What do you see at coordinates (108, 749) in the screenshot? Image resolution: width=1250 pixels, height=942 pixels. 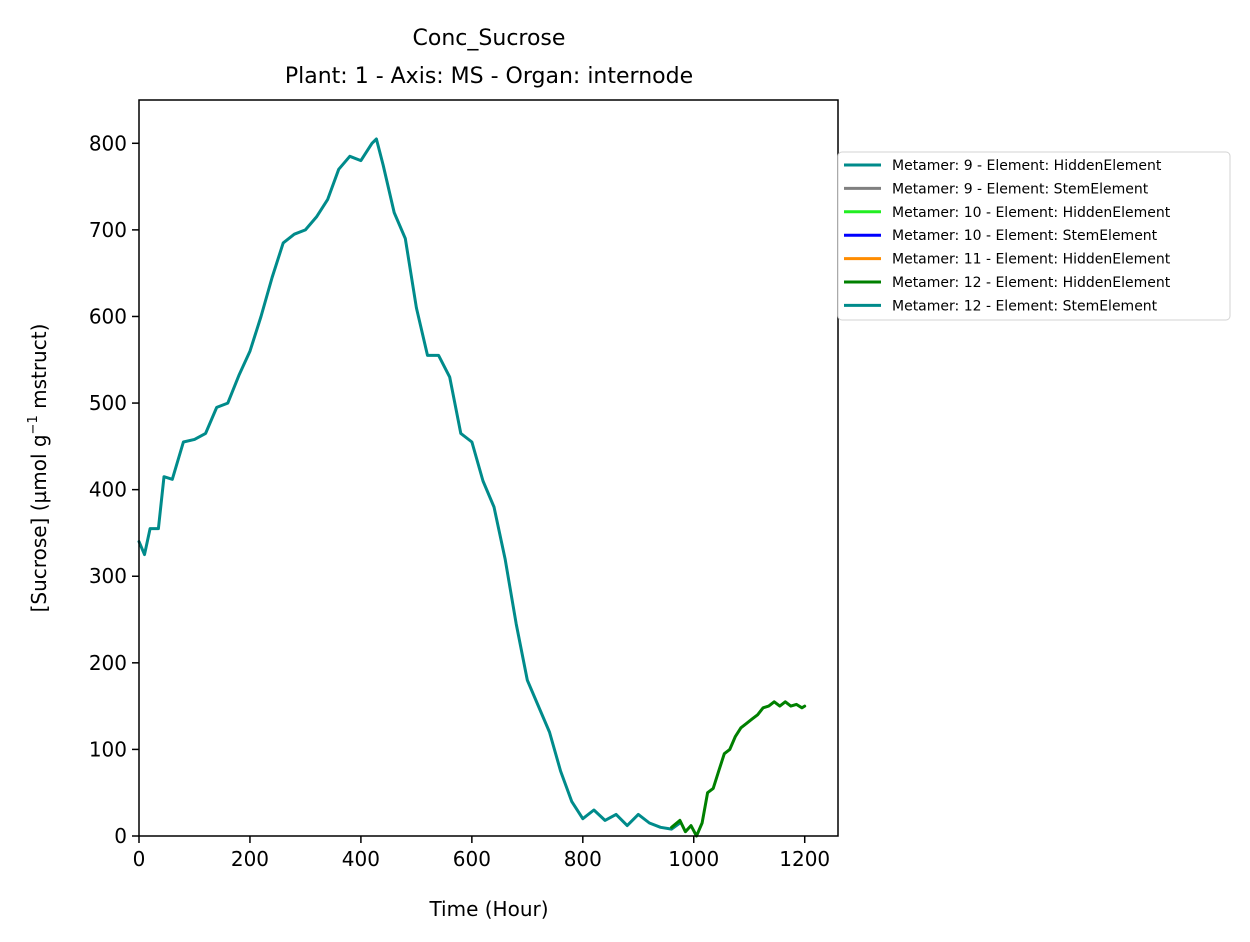 I see `y-tick-label: 100` at bounding box center [108, 749].